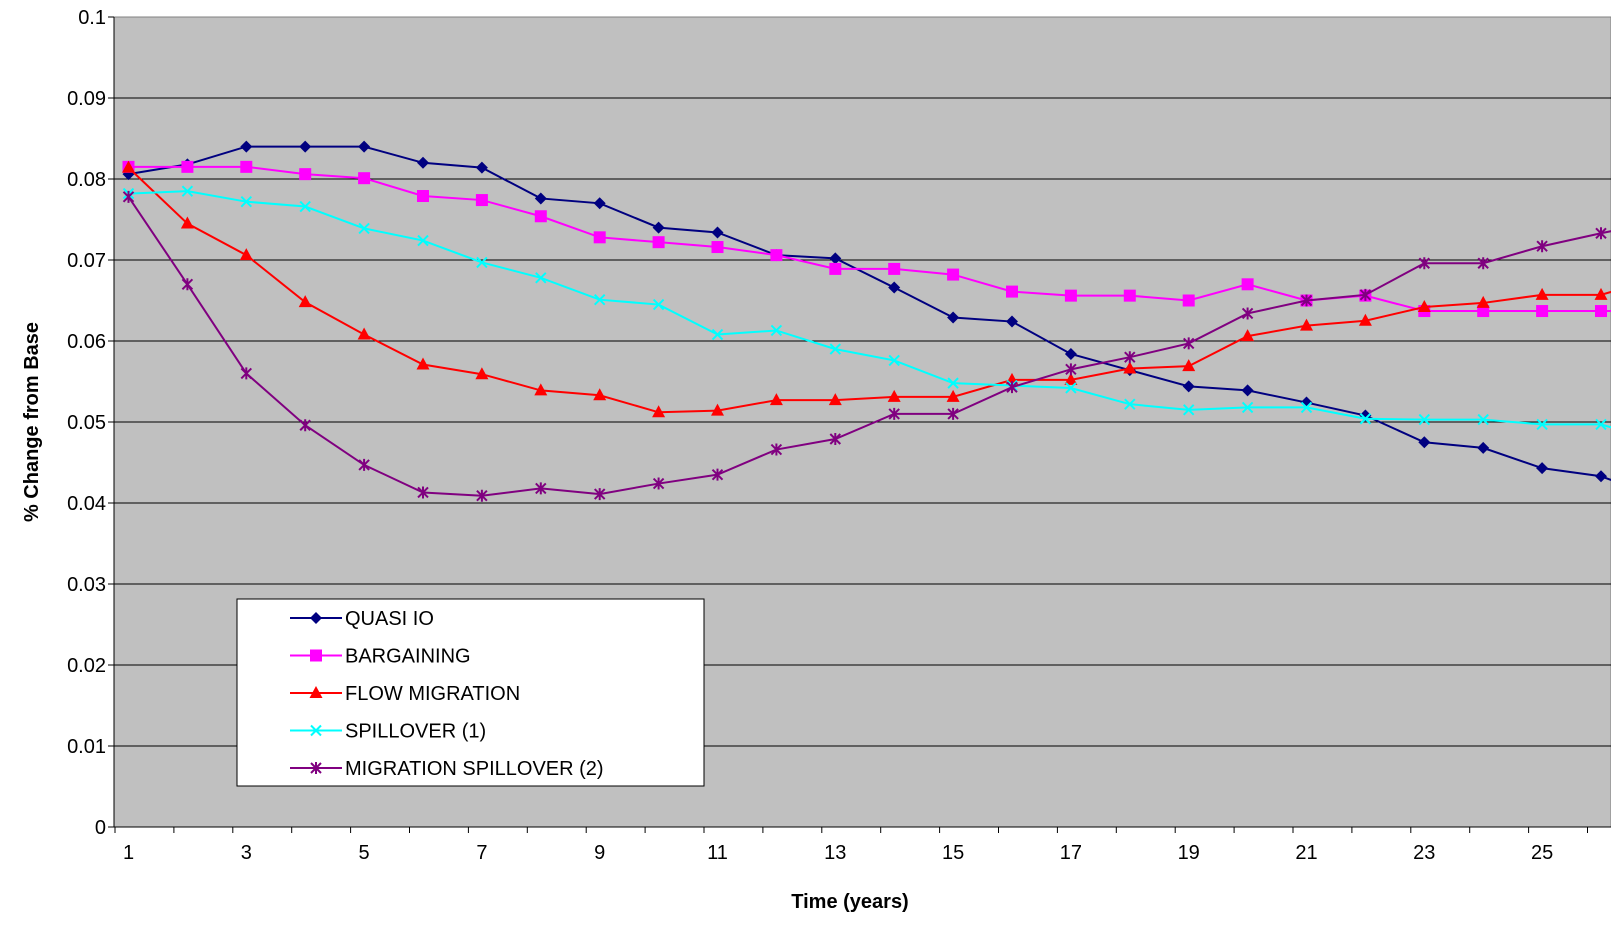  What do you see at coordinates (364, 853) in the screenshot?
I see `x-tick-label: 5` at bounding box center [364, 853].